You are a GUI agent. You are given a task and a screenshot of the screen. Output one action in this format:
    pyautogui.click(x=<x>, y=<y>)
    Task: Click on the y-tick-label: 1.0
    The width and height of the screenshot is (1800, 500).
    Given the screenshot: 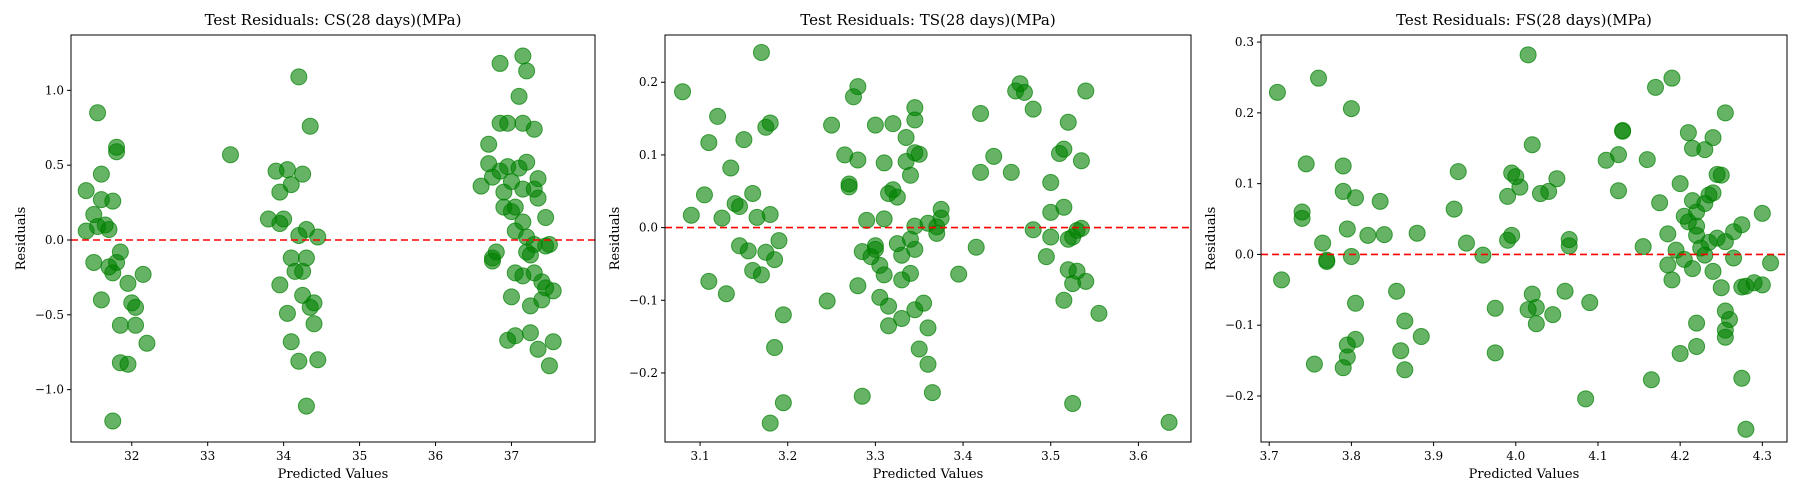 What is the action you would take?
    pyautogui.click(x=54, y=90)
    